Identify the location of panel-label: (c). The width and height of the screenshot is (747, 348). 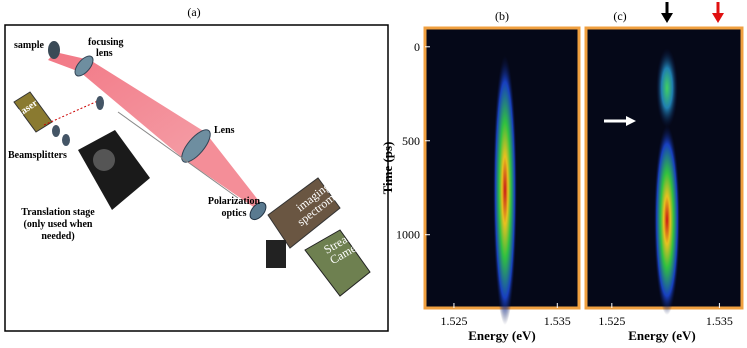
(619, 16).